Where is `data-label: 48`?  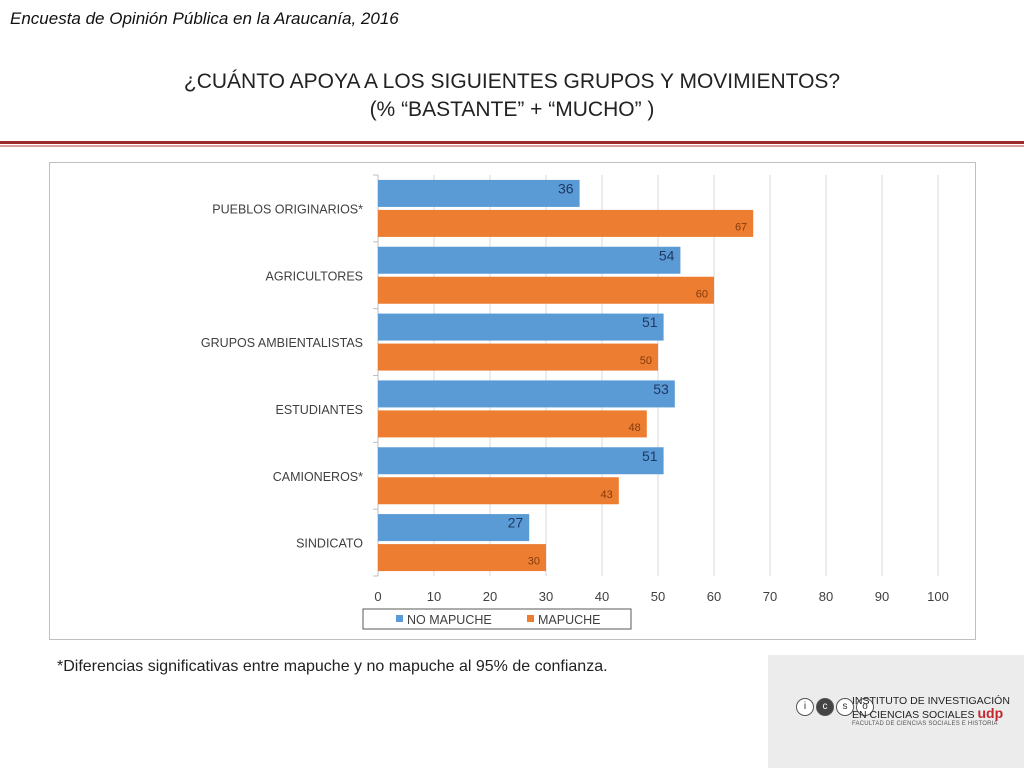 data-label: 48 is located at coordinates (635, 428).